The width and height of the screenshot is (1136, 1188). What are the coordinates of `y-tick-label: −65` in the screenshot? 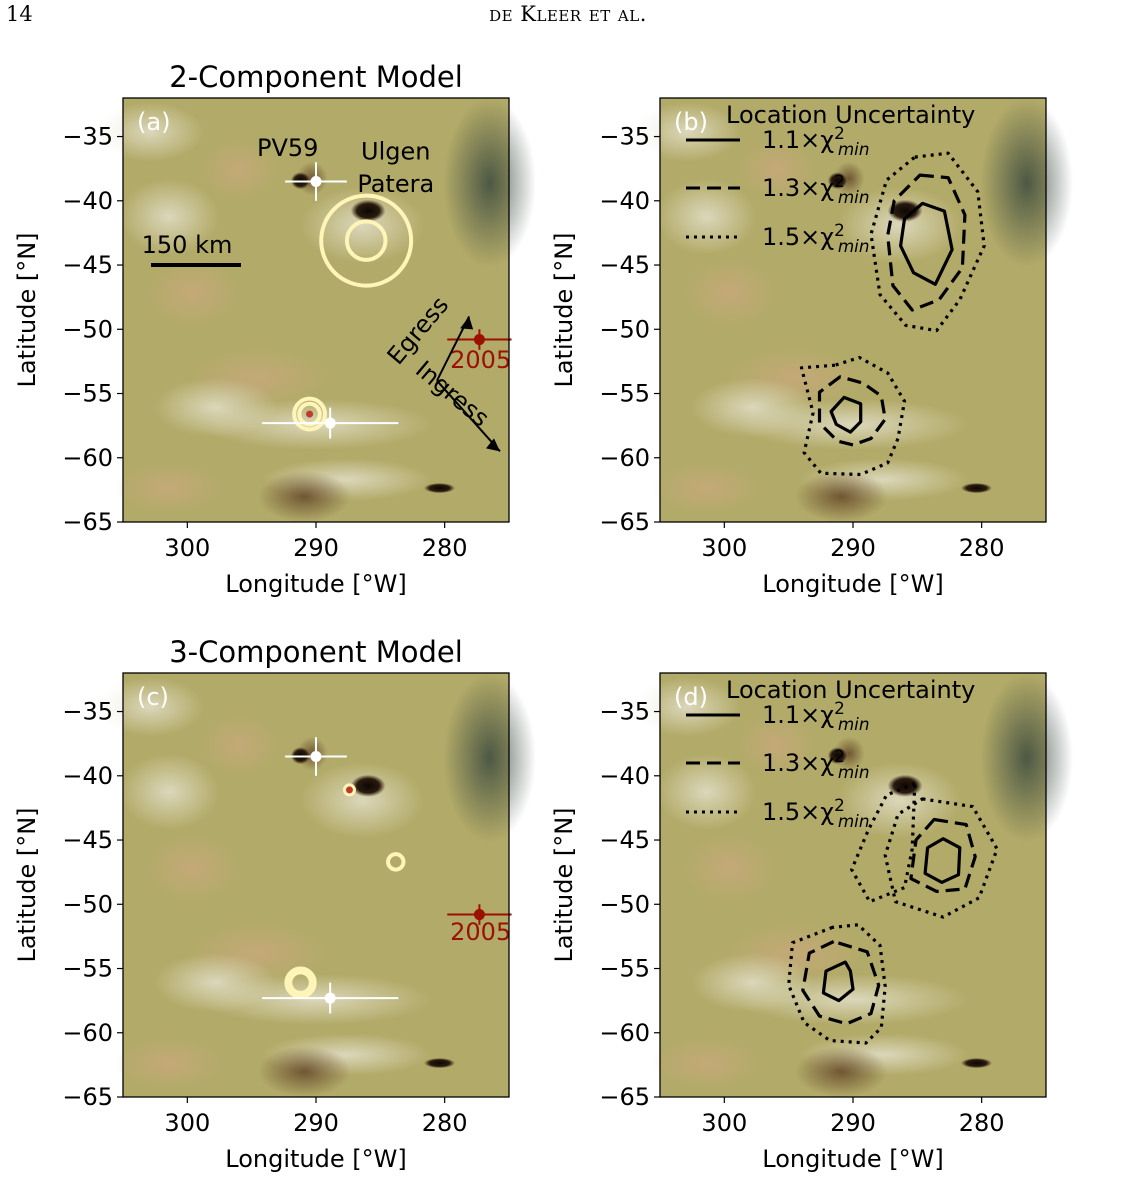 It's located at (624, 522).